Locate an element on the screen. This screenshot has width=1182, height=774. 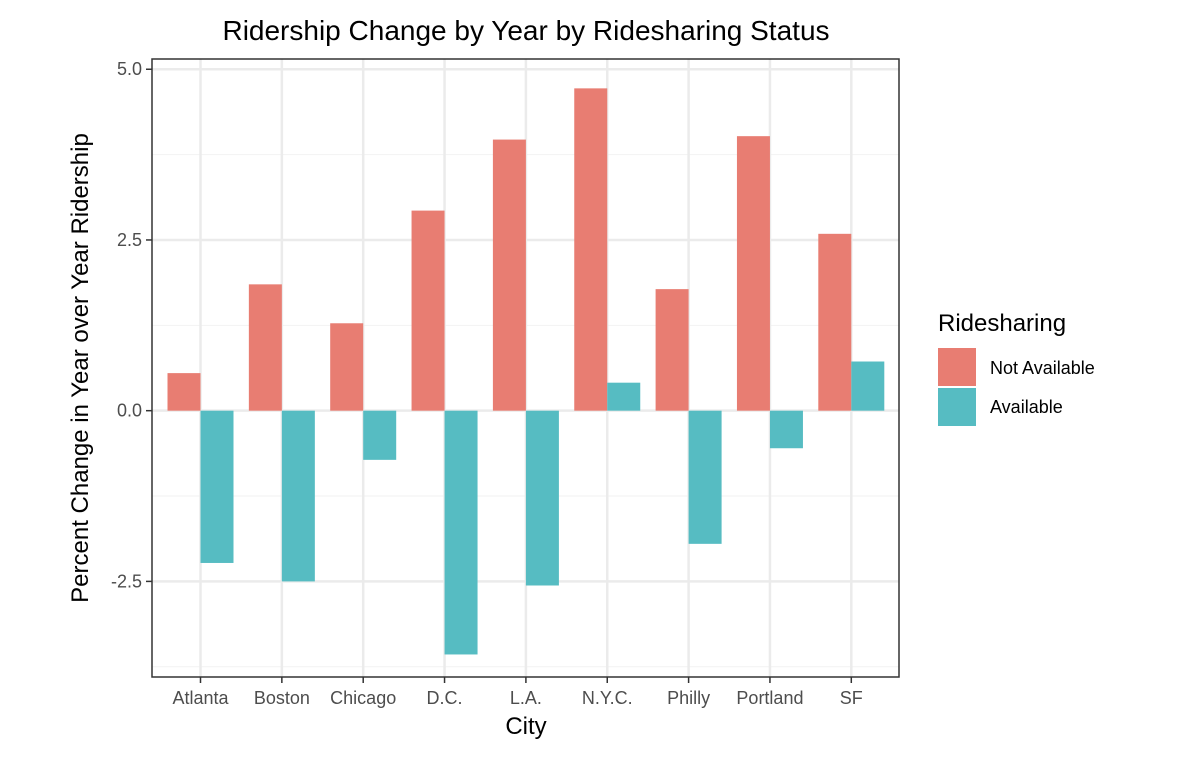
x-tick-label: L.A. is located at coordinates (526, 698).